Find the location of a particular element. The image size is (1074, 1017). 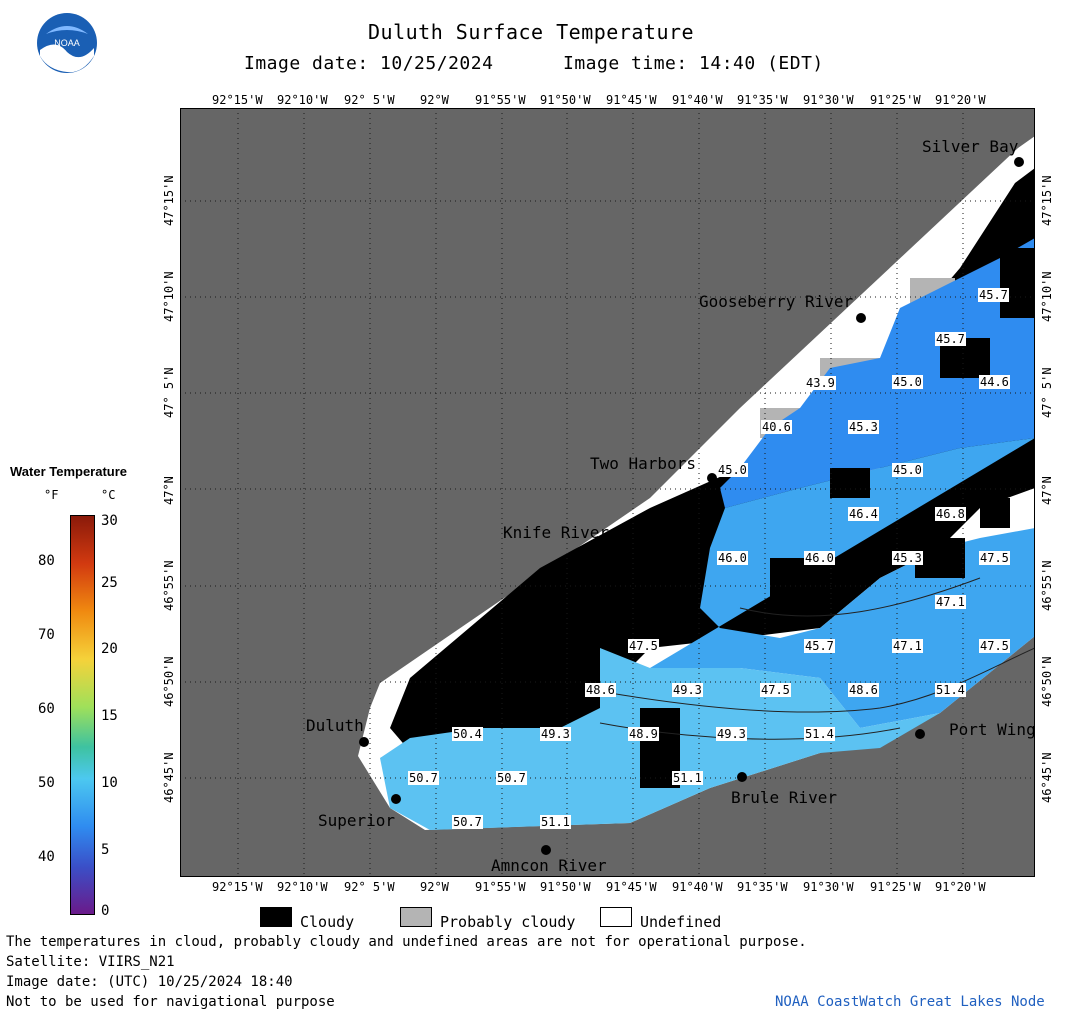

place-label: Knife River is located at coordinates (556, 532).